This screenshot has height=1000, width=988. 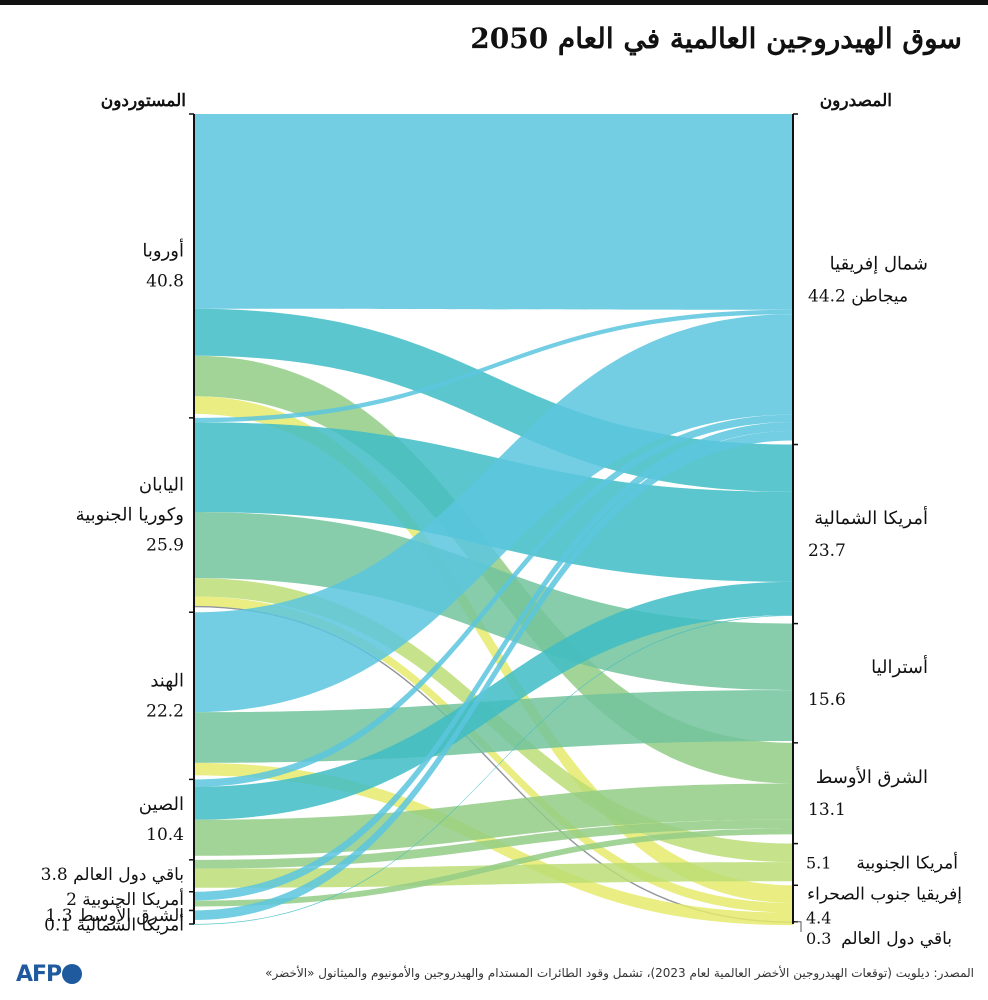 I want to click on importer-label: الهند, so click(x=167, y=680).